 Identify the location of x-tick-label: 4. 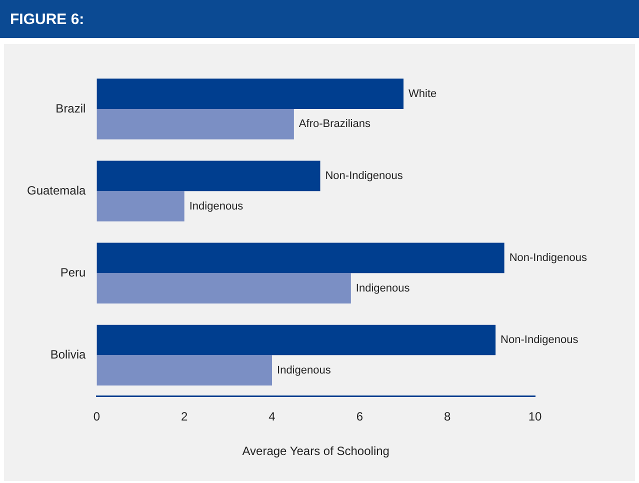
(272, 417).